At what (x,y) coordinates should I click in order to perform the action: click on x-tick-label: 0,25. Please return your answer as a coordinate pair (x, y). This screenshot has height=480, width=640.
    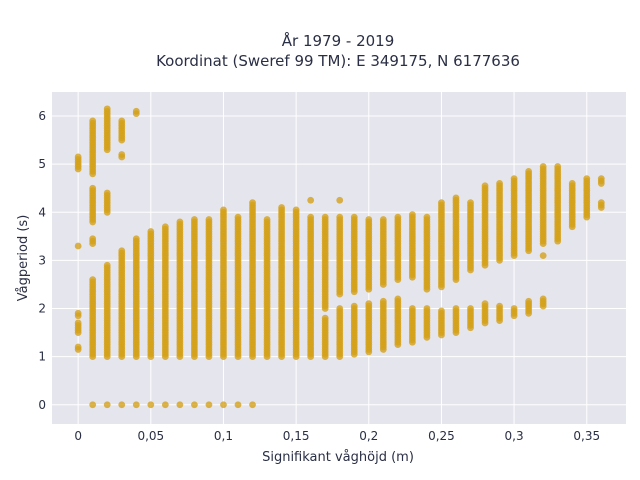
    Looking at the image, I should click on (441, 436).